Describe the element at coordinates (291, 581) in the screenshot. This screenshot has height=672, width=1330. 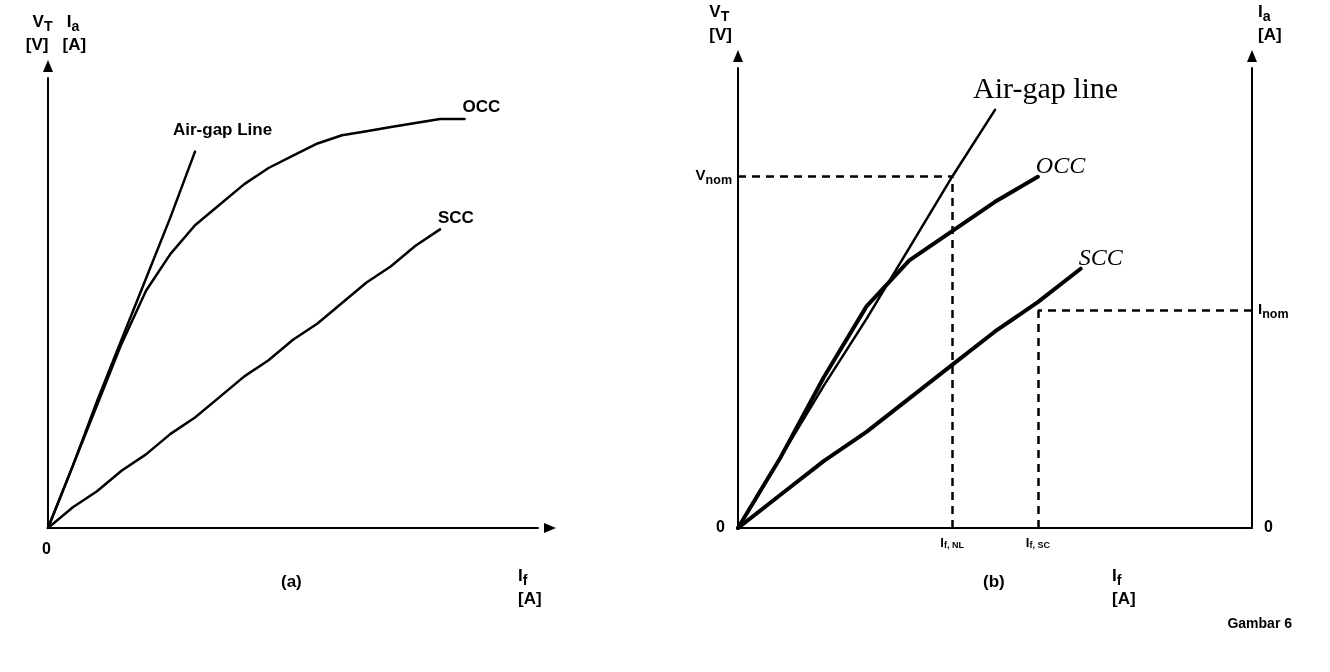
I see `text: (a)` at that location.